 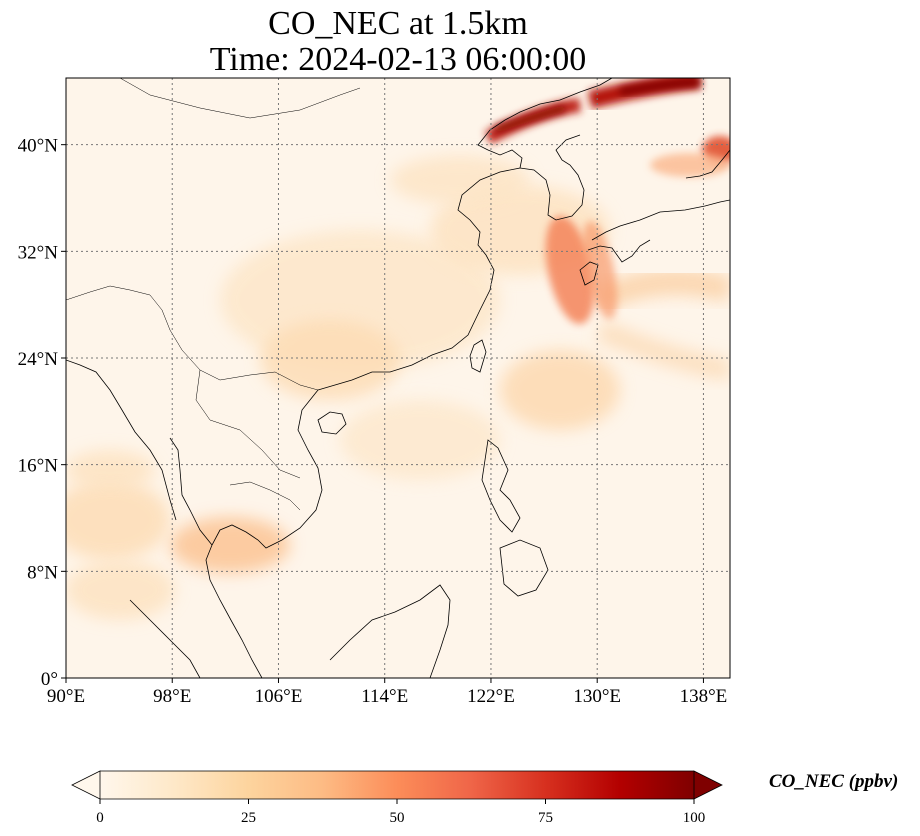 What do you see at coordinates (384, 696) in the screenshot?
I see `lon-tick-label: 114°E` at bounding box center [384, 696].